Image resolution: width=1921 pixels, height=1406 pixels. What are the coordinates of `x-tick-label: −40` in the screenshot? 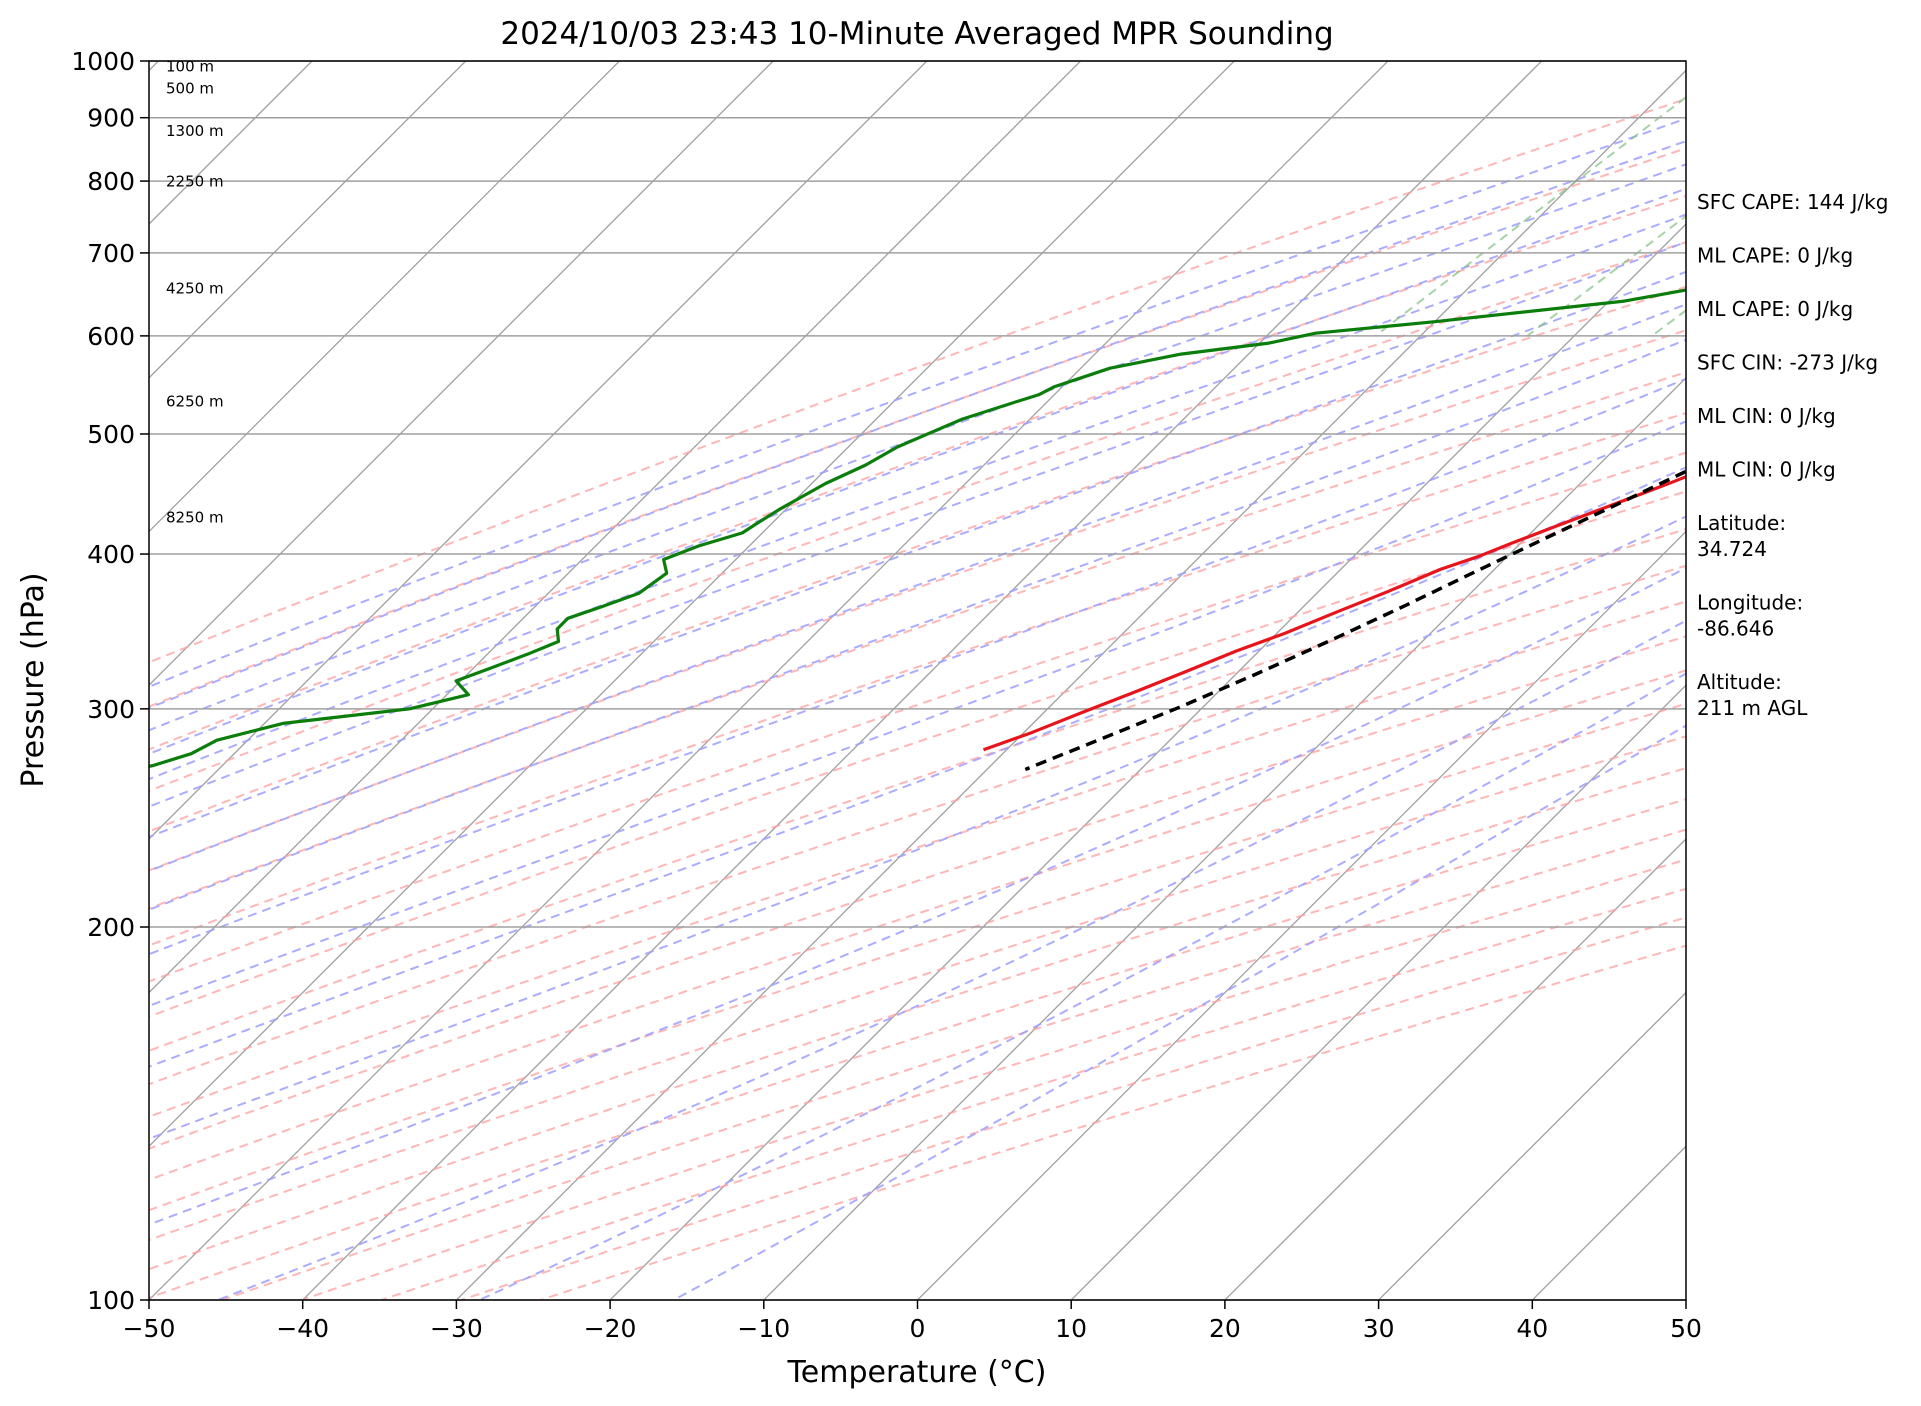 It's located at (302, 1328).